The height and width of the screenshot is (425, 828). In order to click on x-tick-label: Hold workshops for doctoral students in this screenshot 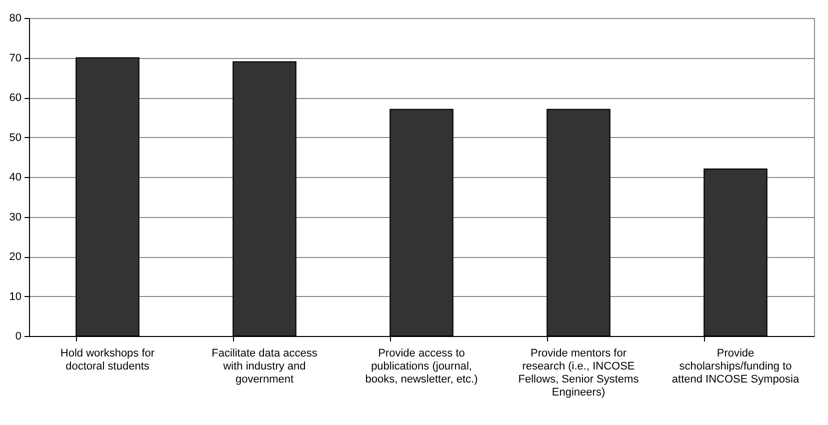, I will do `click(107, 360)`.